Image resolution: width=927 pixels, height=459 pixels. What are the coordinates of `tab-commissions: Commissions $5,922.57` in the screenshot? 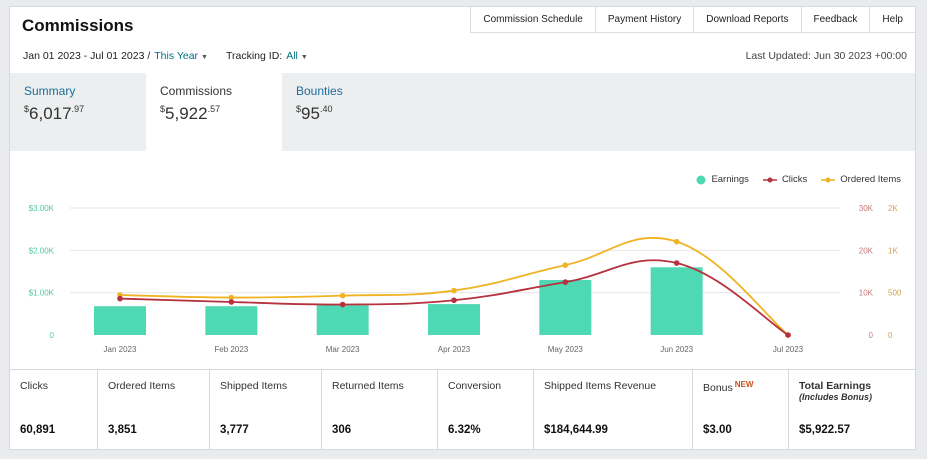 It's located at (214, 112).